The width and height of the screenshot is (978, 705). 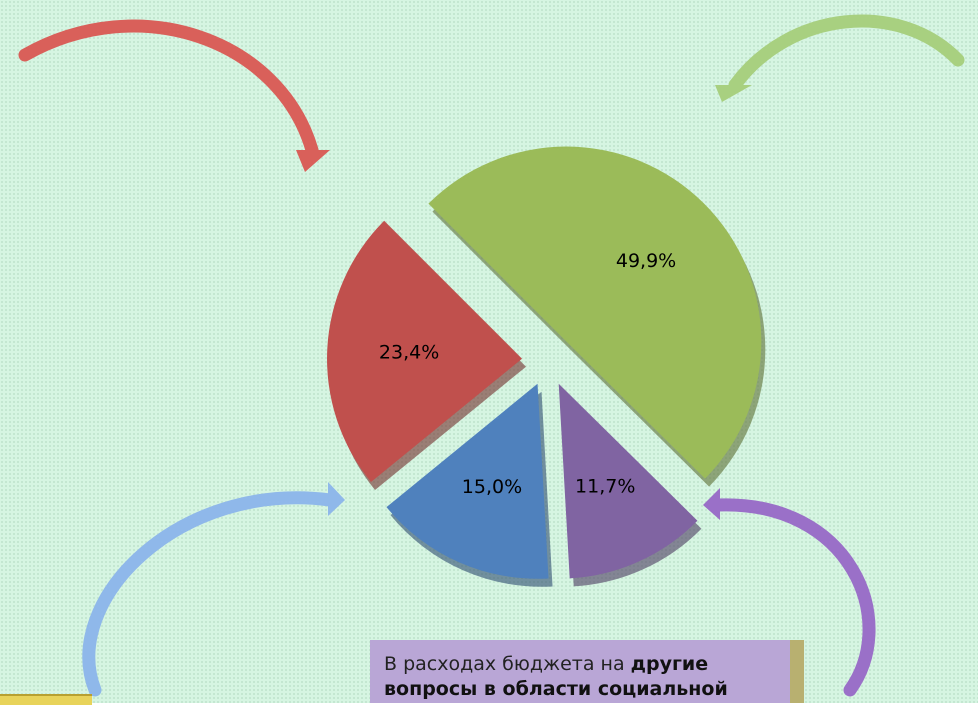 I want to click on note-edge, so click(x=797, y=671).